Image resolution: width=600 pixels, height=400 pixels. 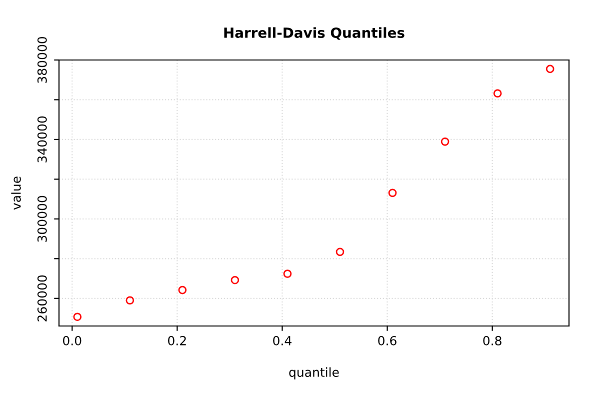 I want to click on chart-title: Harrell-Davis Quantiles, so click(x=314, y=33).